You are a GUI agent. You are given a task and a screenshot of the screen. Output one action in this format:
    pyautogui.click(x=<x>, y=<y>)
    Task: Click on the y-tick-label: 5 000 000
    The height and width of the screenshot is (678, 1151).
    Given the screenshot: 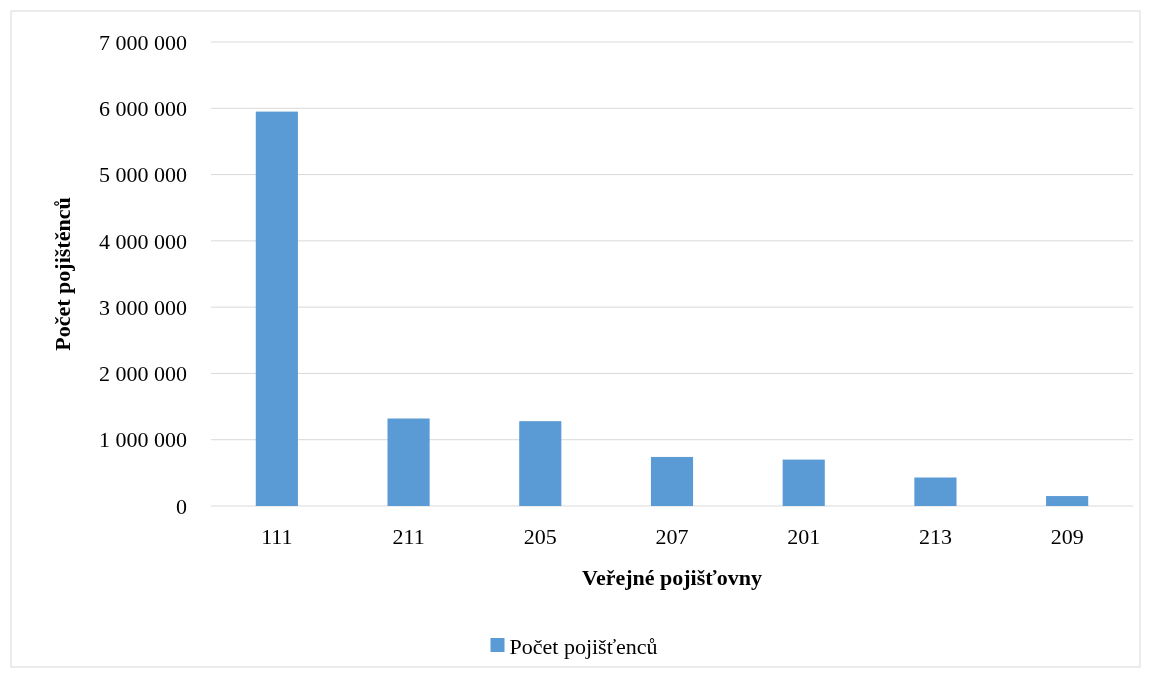 What is the action you would take?
    pyautogui.click(x=143, y=175)
    